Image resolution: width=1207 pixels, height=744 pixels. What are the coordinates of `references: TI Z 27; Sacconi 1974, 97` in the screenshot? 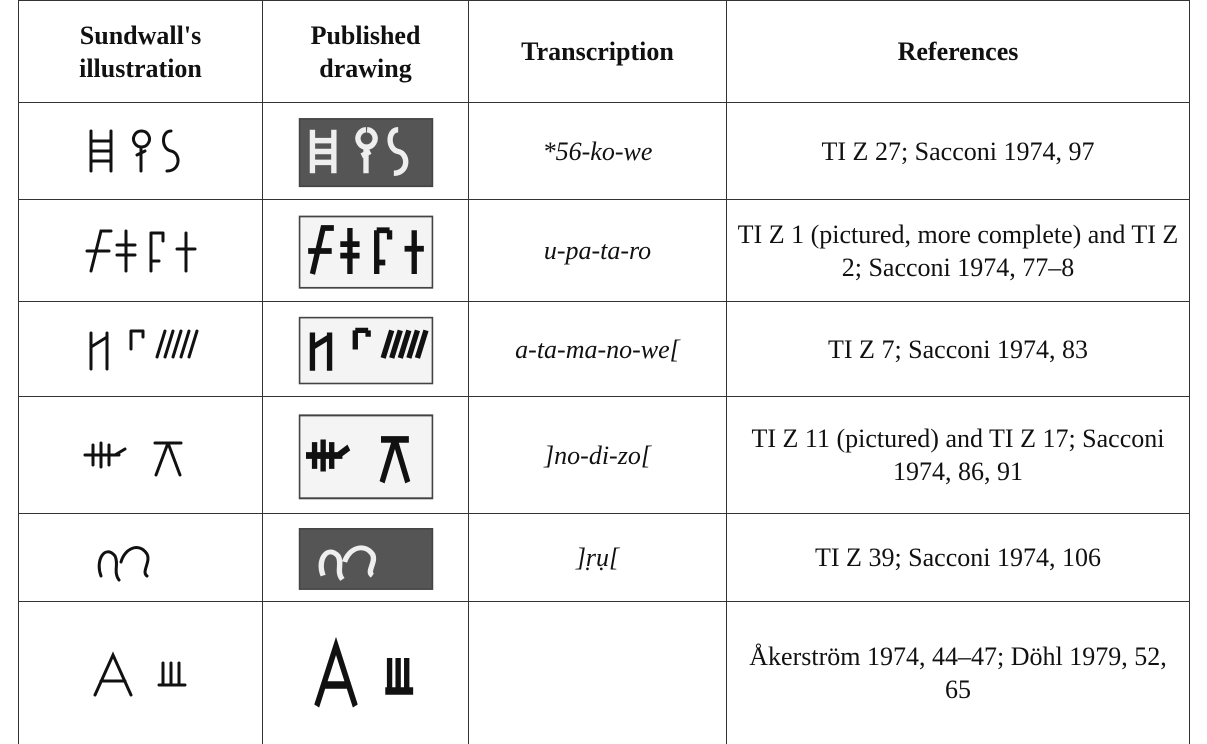 It's located at (958, 151).